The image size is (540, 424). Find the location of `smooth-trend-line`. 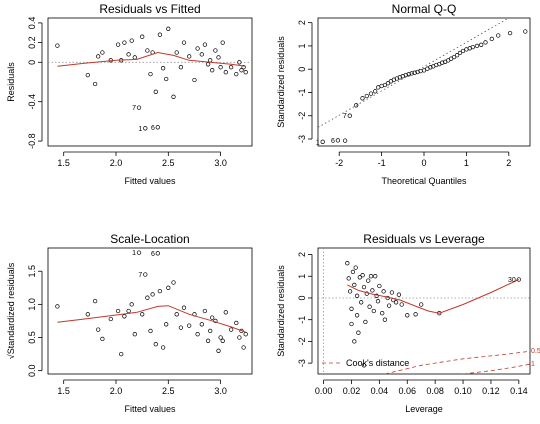

smooth-trend-line is located at coordinates (151, 319).